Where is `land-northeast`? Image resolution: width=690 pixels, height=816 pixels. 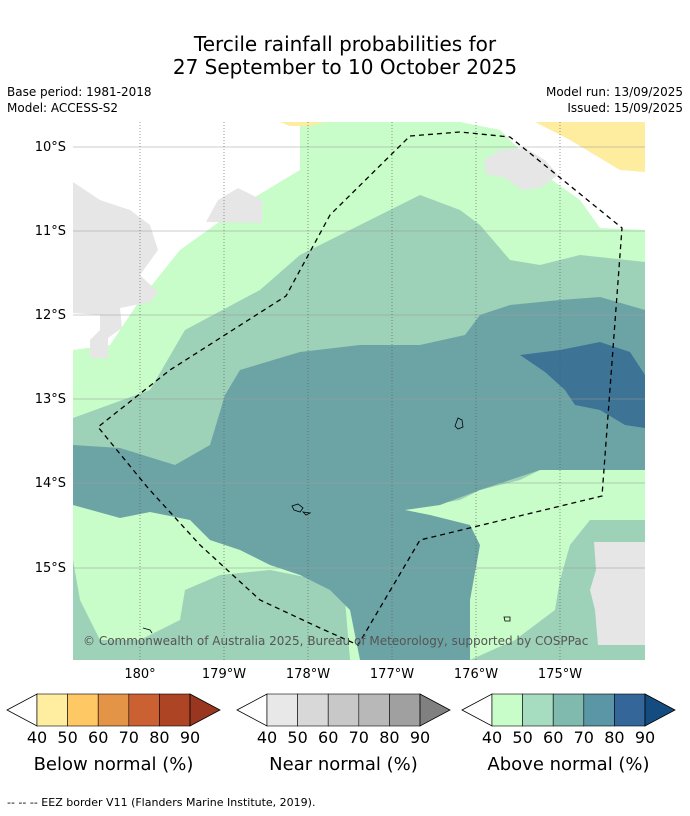
land-northeast is located at coordinates (521, 169).